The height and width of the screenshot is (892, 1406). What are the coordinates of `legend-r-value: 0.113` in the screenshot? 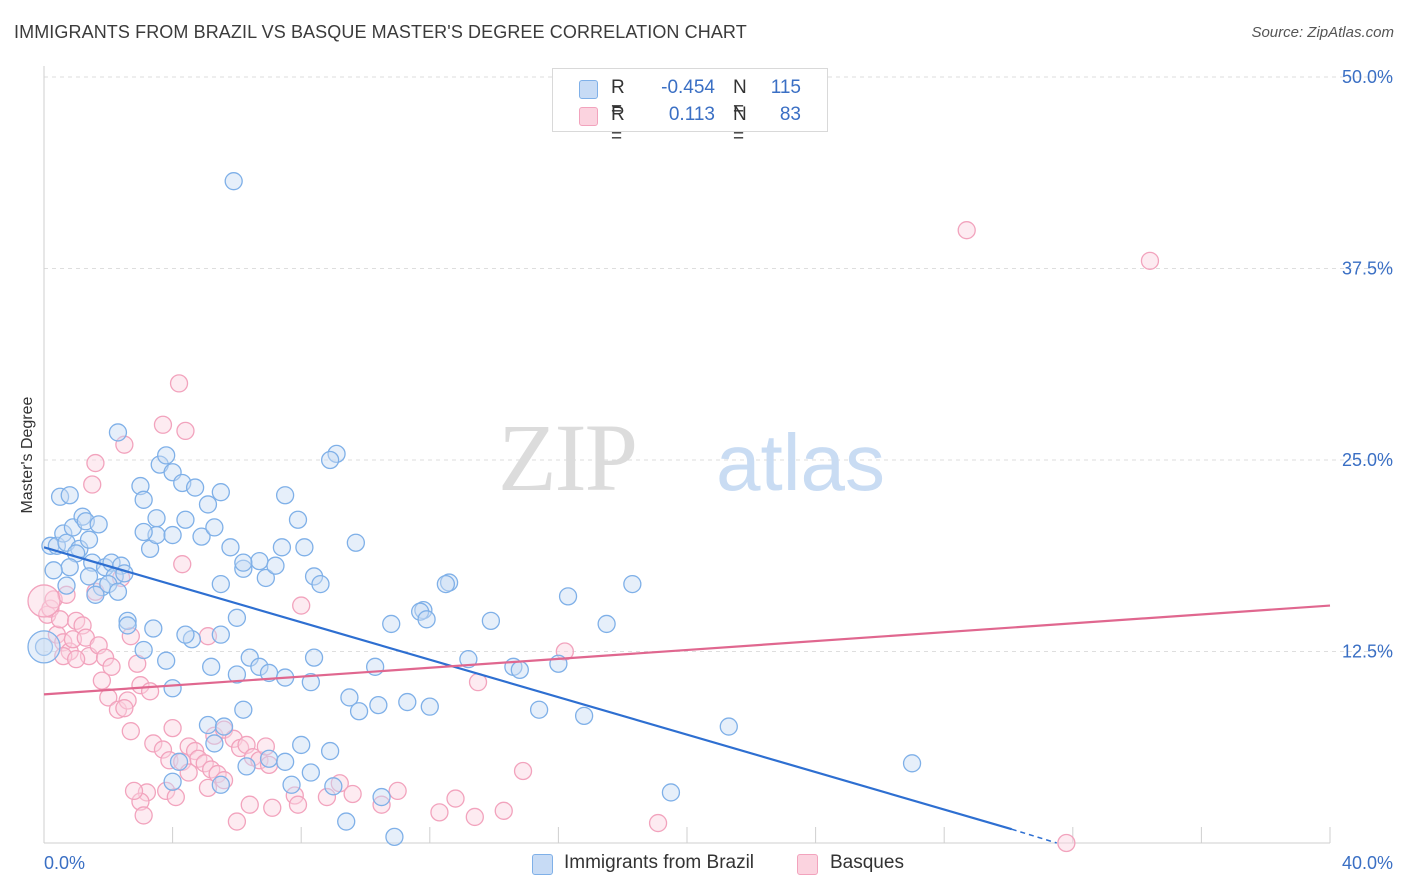 It's located at (691, 114).